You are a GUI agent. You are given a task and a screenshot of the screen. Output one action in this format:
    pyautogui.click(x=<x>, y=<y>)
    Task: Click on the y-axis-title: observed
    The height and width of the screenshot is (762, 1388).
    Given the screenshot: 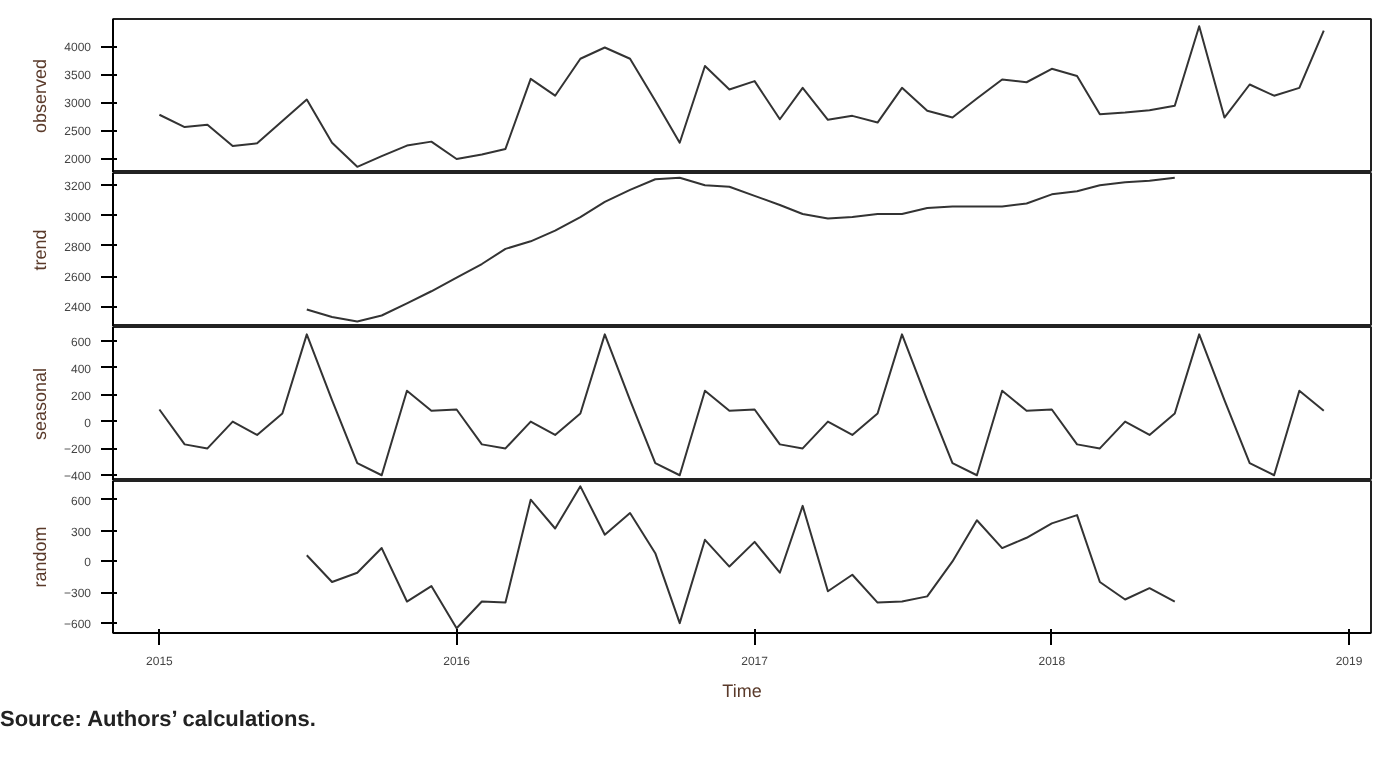 What is the action you would take?
    pyautogui.click(x=40, y=96)
    